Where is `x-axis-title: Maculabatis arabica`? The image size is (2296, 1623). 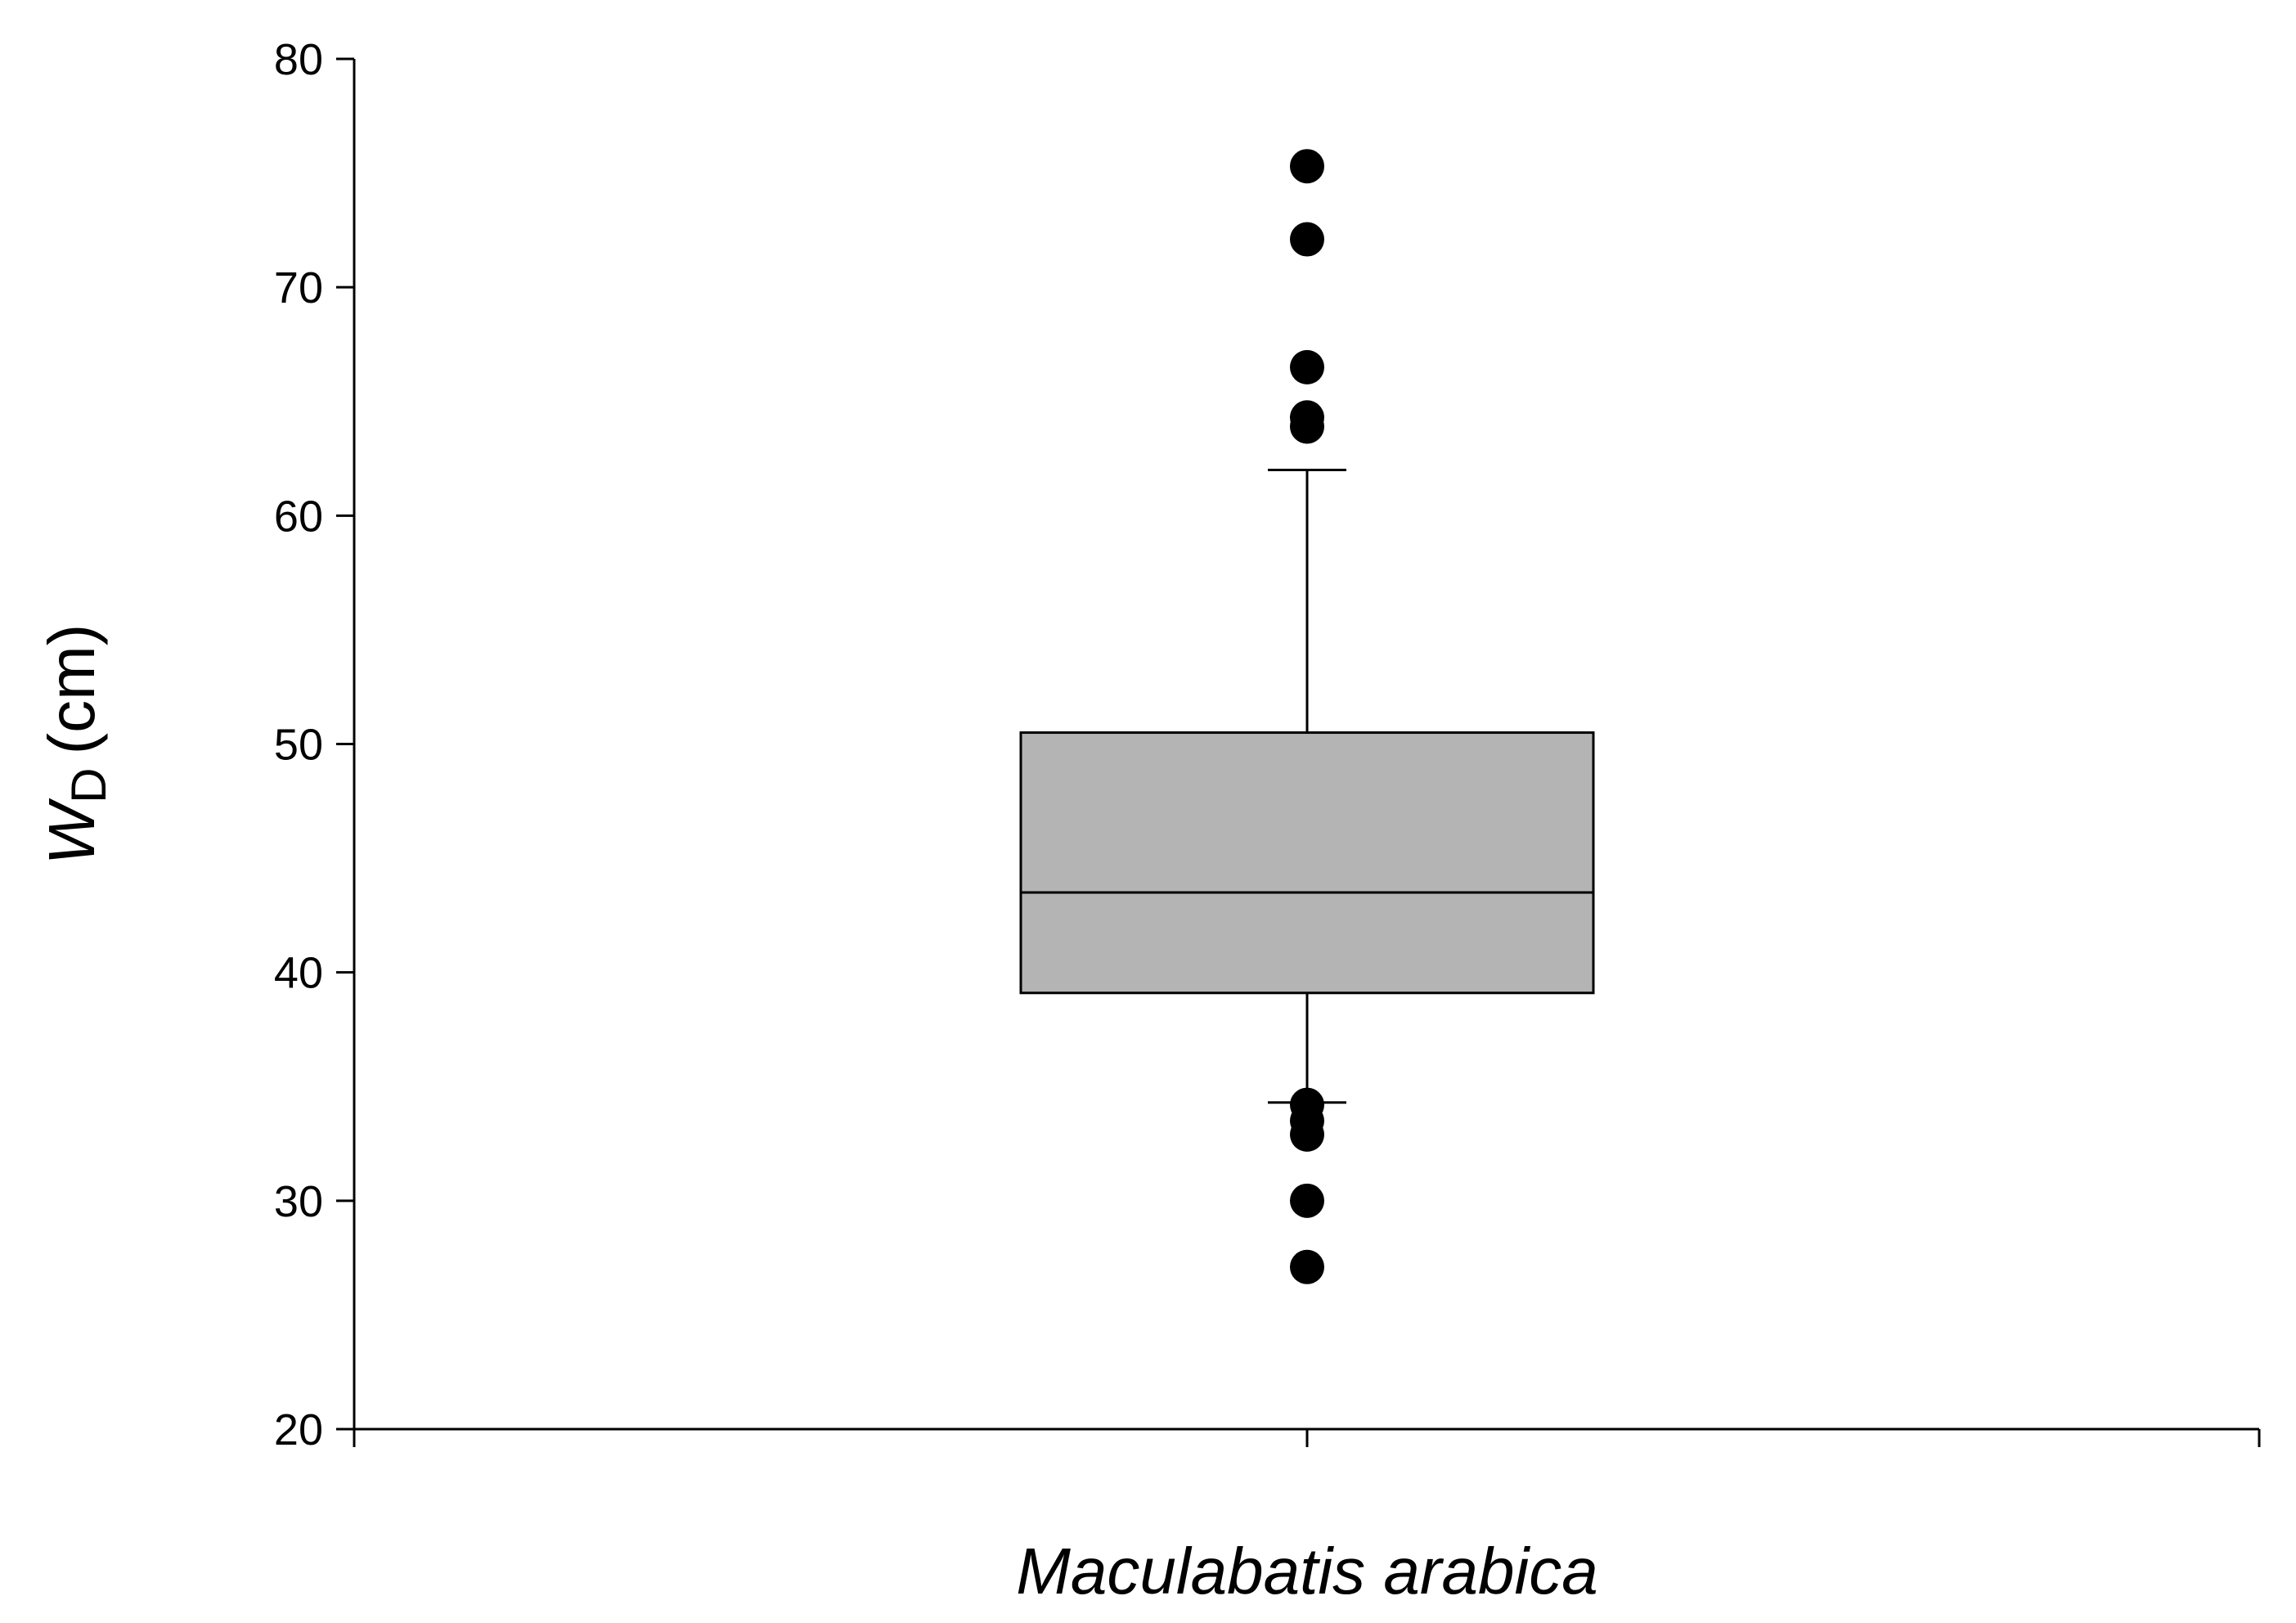
x-axis-title: Maculabatis arabica is located at coordinates (1306, 1571).